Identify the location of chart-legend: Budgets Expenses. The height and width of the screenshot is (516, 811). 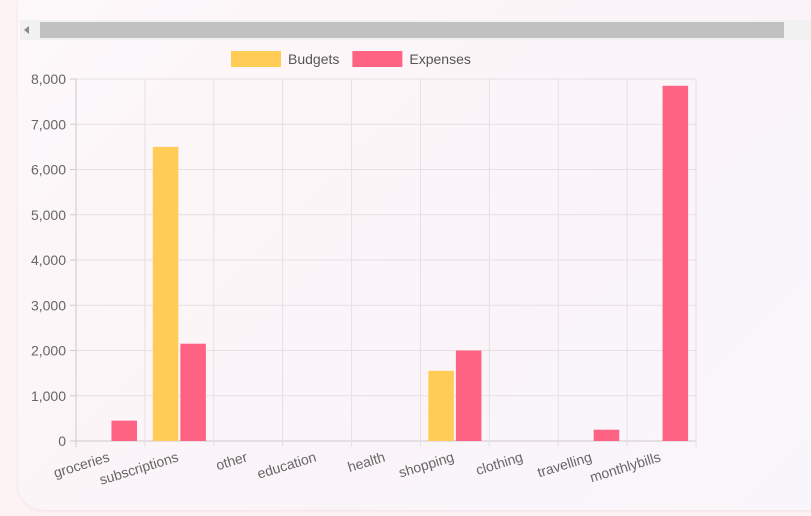
(351, 59).